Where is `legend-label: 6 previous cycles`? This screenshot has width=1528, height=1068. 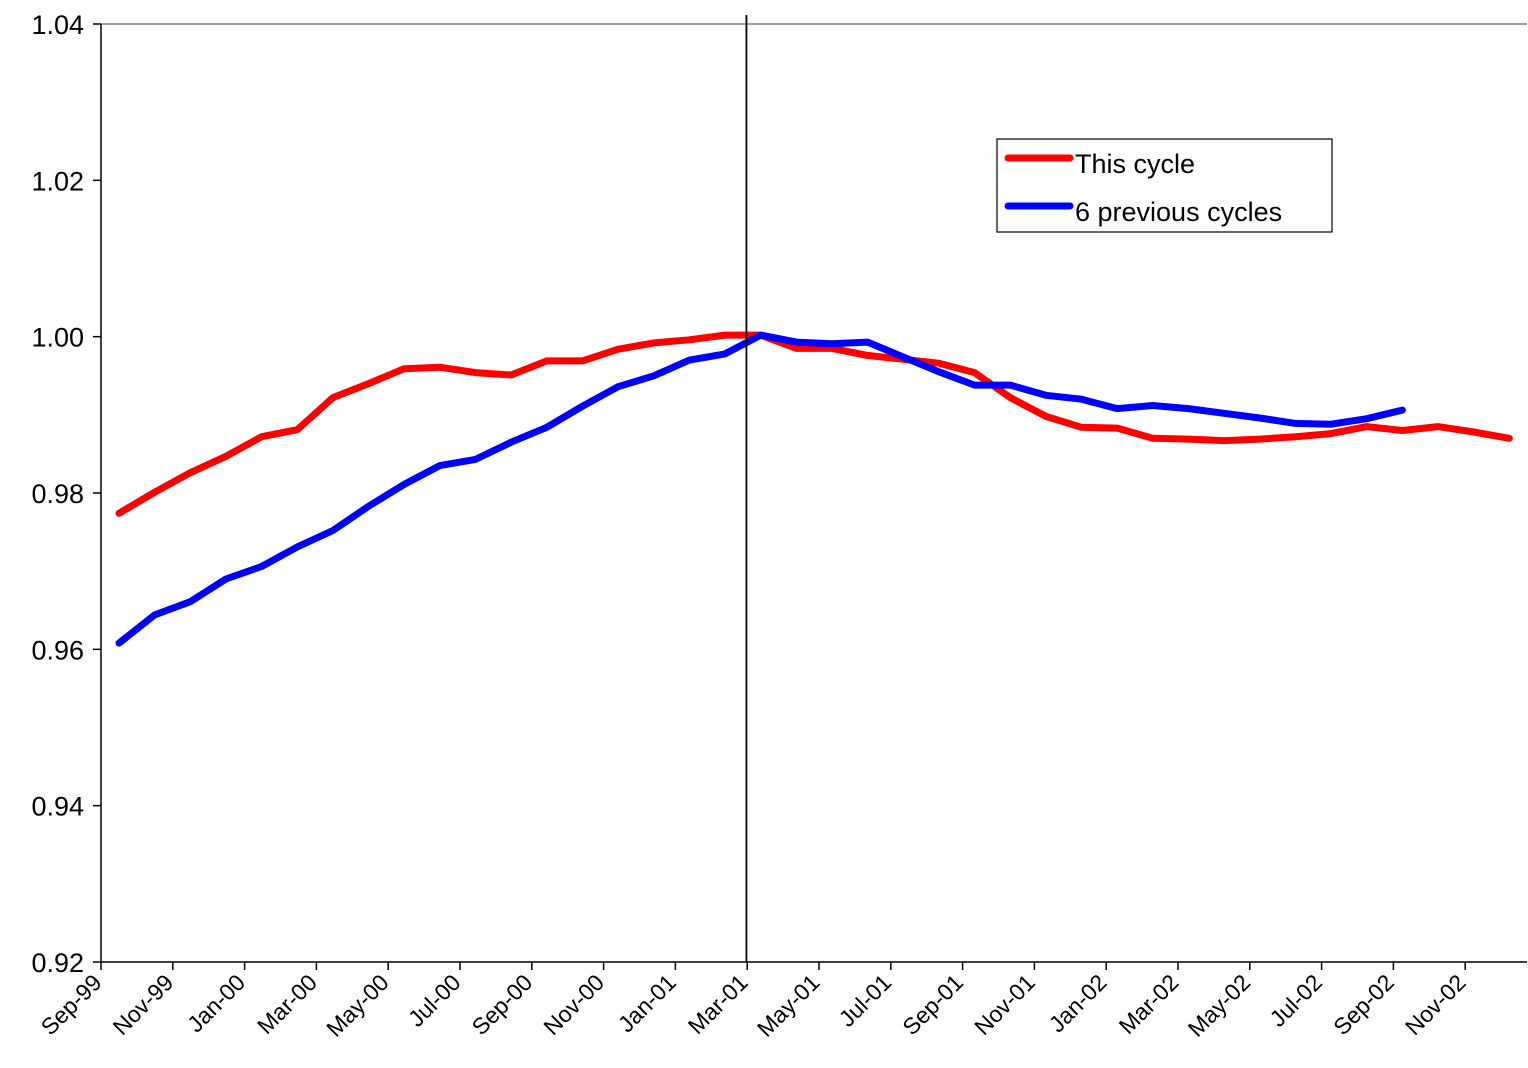 legend-label: 6 previous cycles is located at coordinates (1178, 212).